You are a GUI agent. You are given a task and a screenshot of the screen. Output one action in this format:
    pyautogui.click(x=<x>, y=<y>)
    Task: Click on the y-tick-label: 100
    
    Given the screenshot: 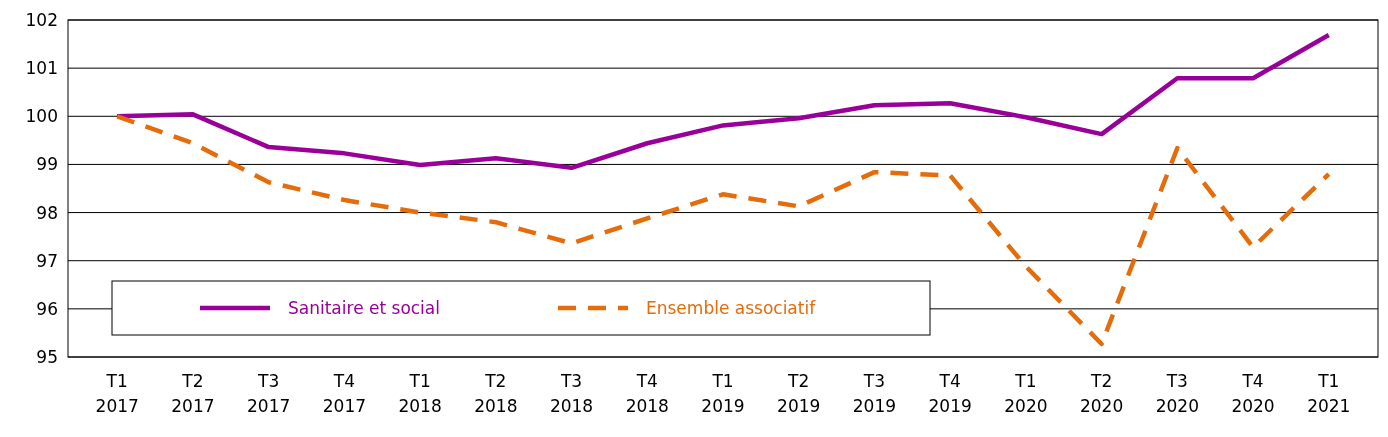 What is the action you would take?
    pyautogui.click(x=41, y=116)
    